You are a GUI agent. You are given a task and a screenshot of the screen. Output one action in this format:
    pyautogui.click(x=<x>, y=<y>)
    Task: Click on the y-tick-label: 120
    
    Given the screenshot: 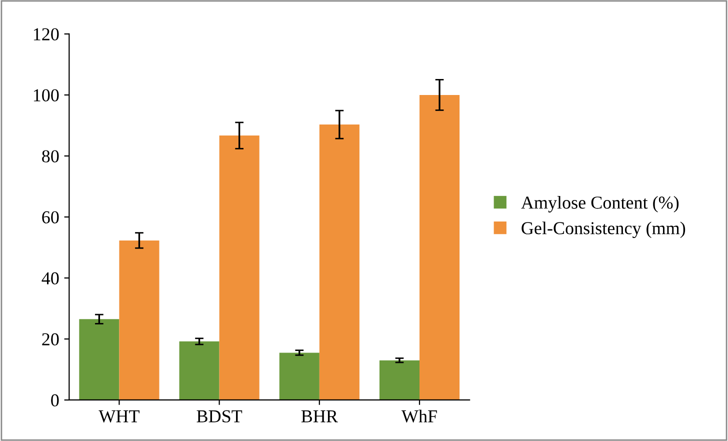 What is the action you would take?
    pyautogui.click(x=46, y=34)
    